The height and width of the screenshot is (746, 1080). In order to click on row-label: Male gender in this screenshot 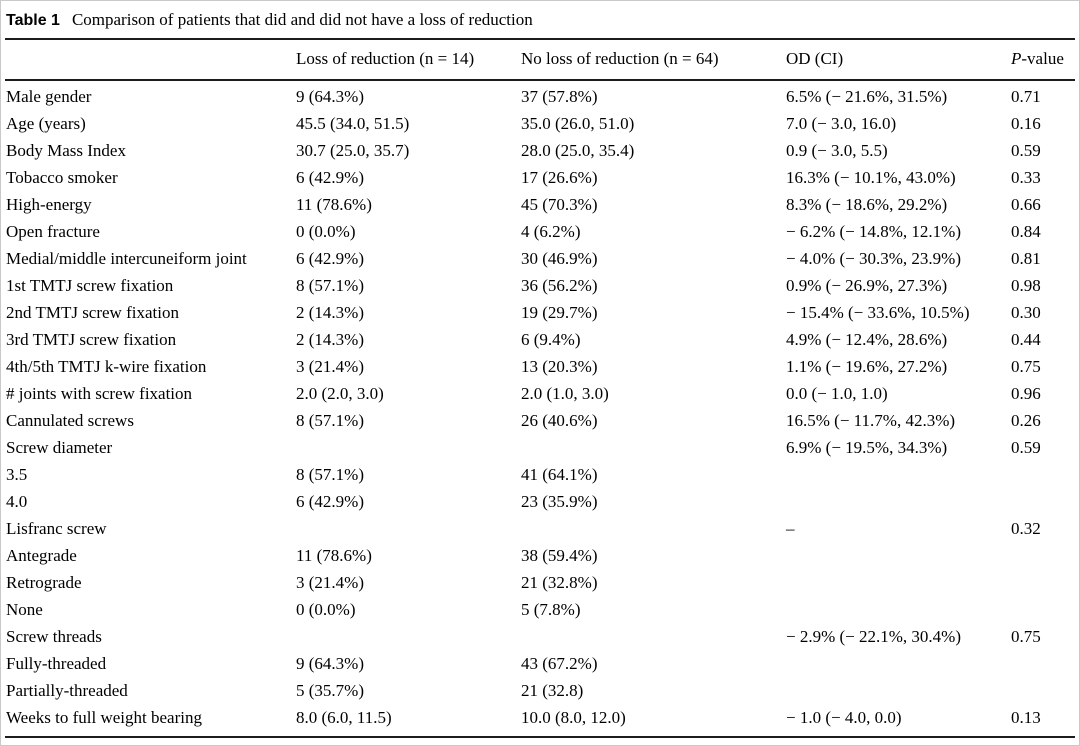, I will do `click(49, 96)`.